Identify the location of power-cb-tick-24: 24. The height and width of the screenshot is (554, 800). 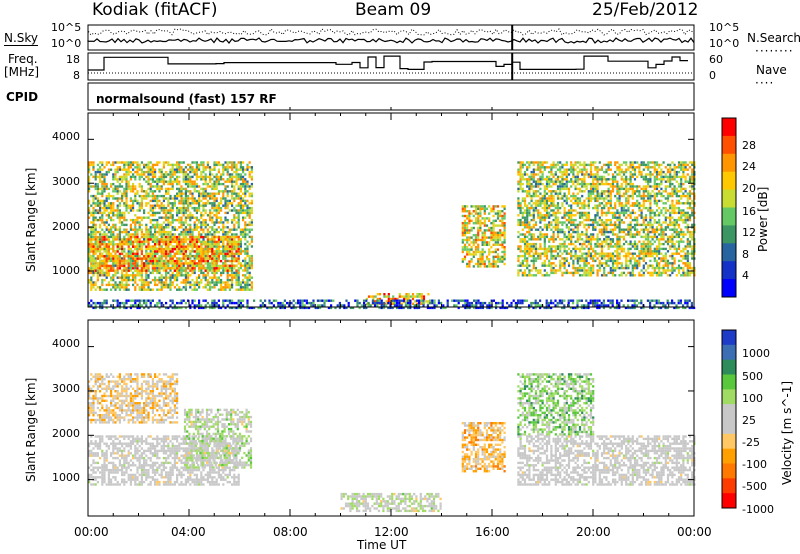
(749, 166).